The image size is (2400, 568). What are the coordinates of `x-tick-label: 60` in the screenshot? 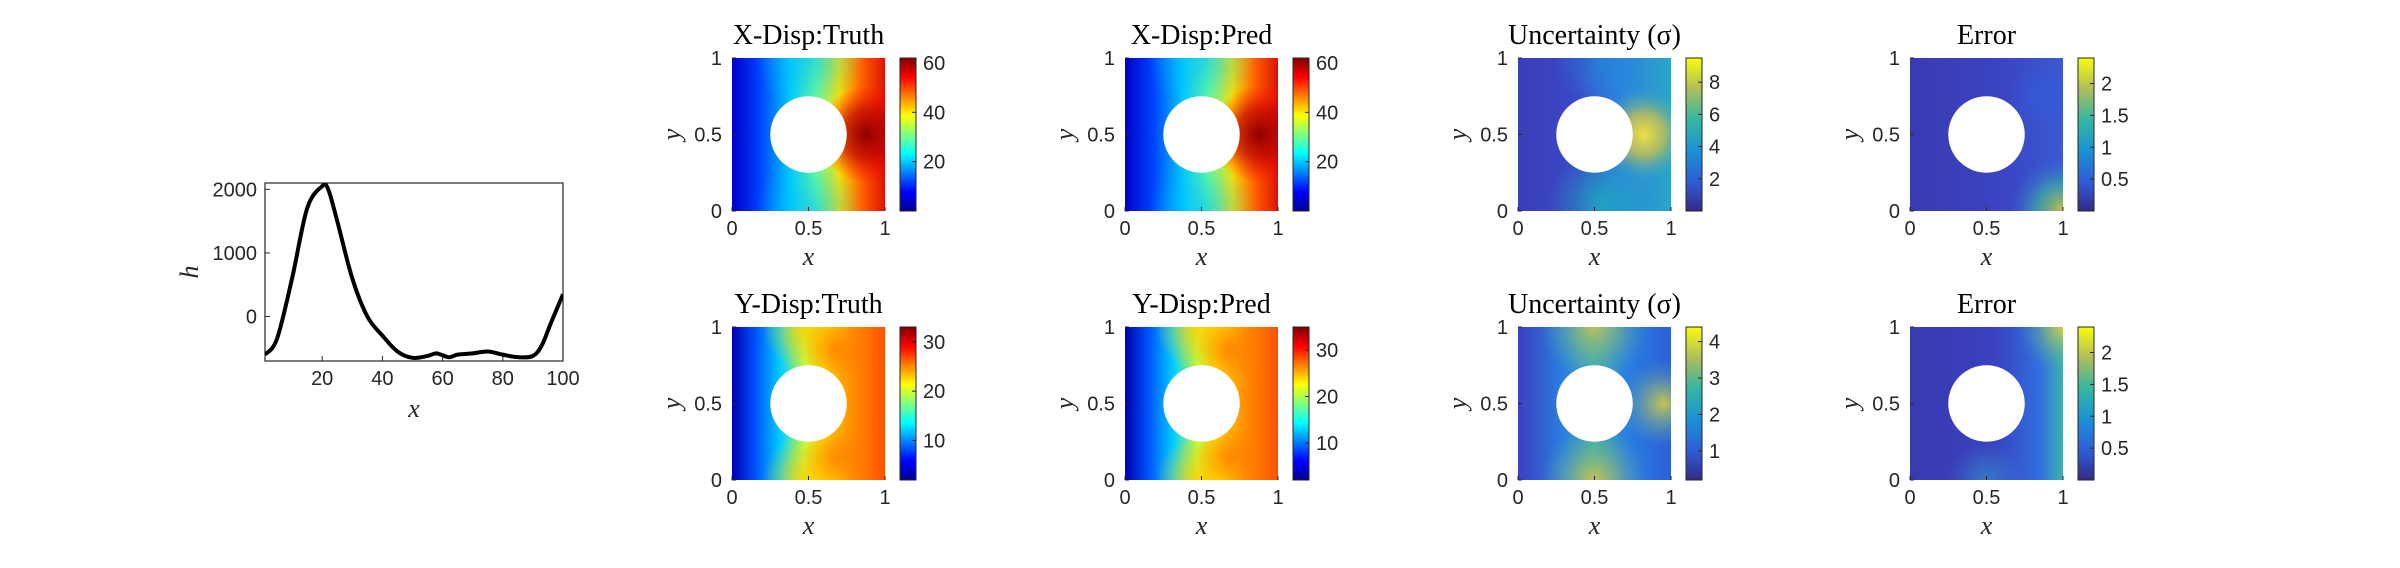 It's located at (442, 379).